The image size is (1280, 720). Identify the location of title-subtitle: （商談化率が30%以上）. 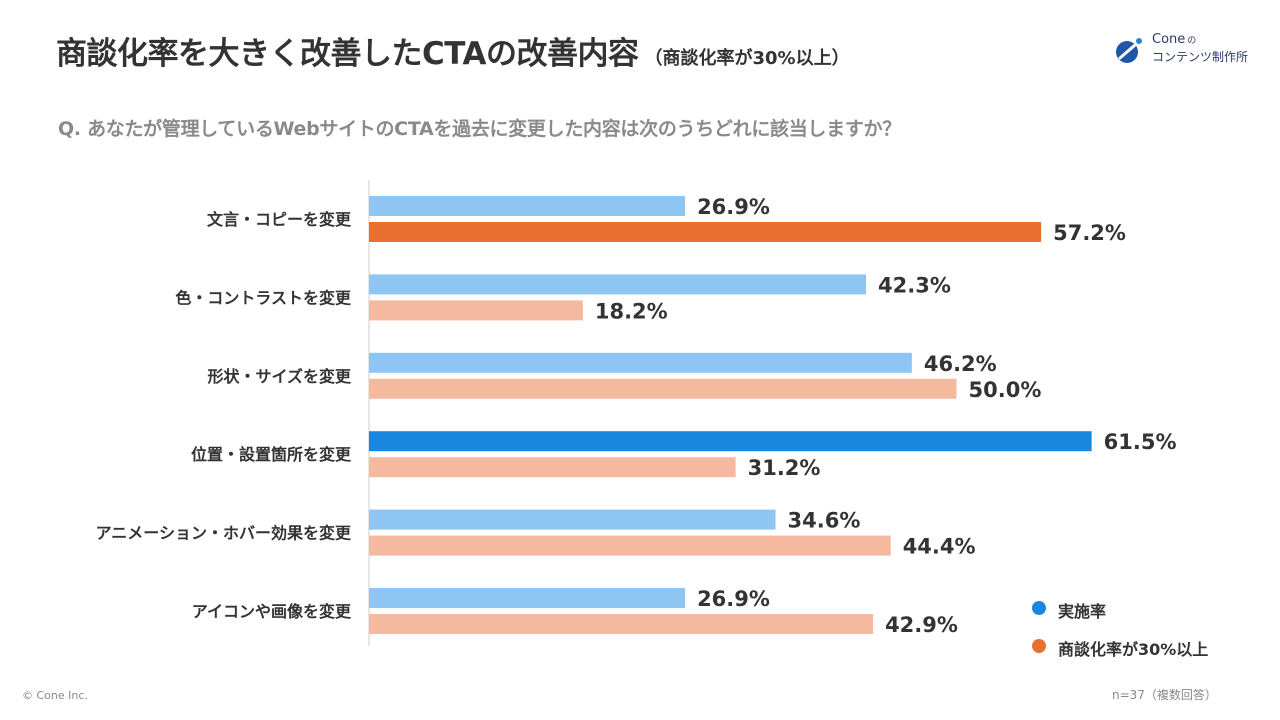
(747, 58).